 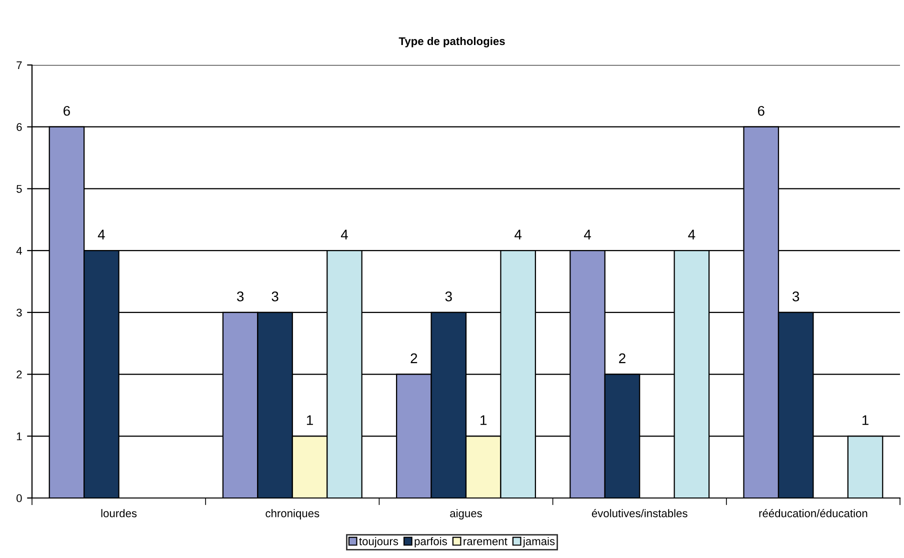 I want to click on x-tick-label: rééducation/éducation, so click(x=813, y=513).